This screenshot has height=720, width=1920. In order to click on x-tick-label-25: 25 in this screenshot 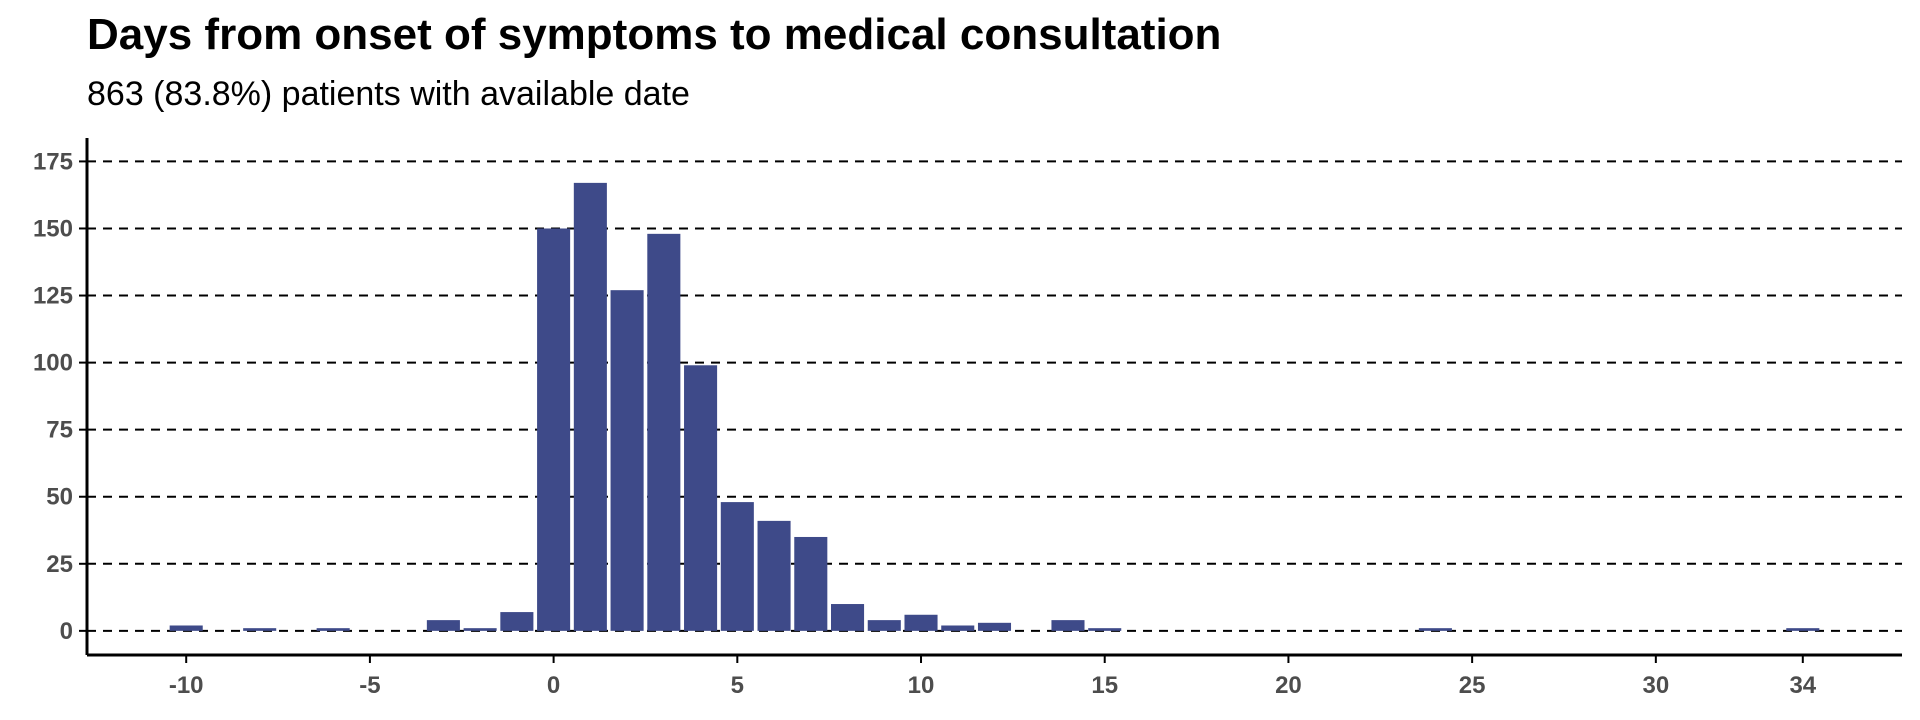, I will do `click(1472, 685)`.